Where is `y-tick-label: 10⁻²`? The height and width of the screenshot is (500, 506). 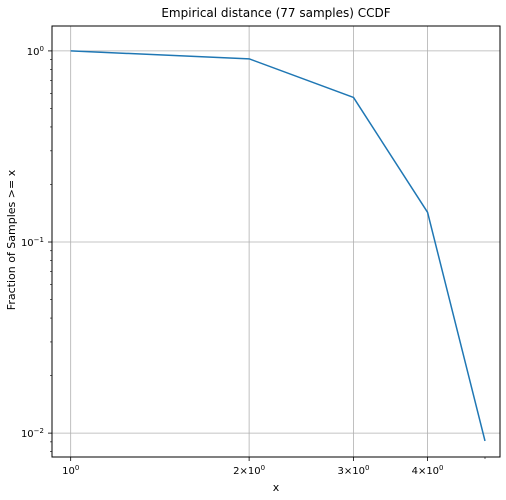
y-tick-label: 10⁻² is located at coordinates (32, 433).